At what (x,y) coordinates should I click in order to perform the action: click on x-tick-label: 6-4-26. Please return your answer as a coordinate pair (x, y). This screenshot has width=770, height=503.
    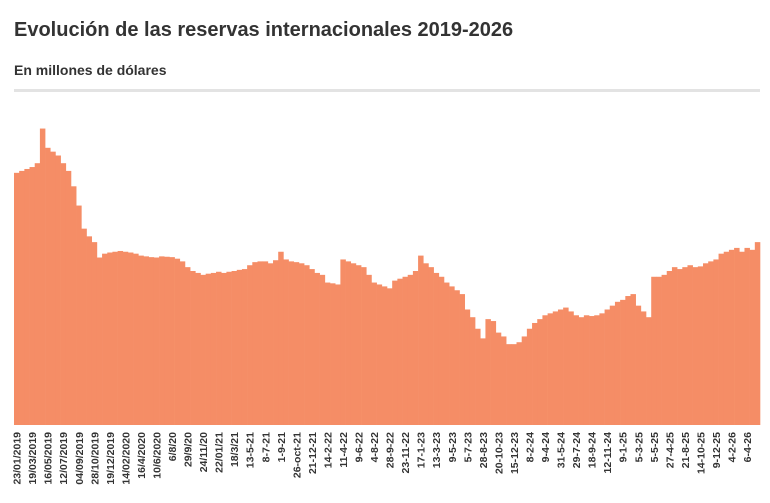
    Looking at the image, I should click on (748, 447).